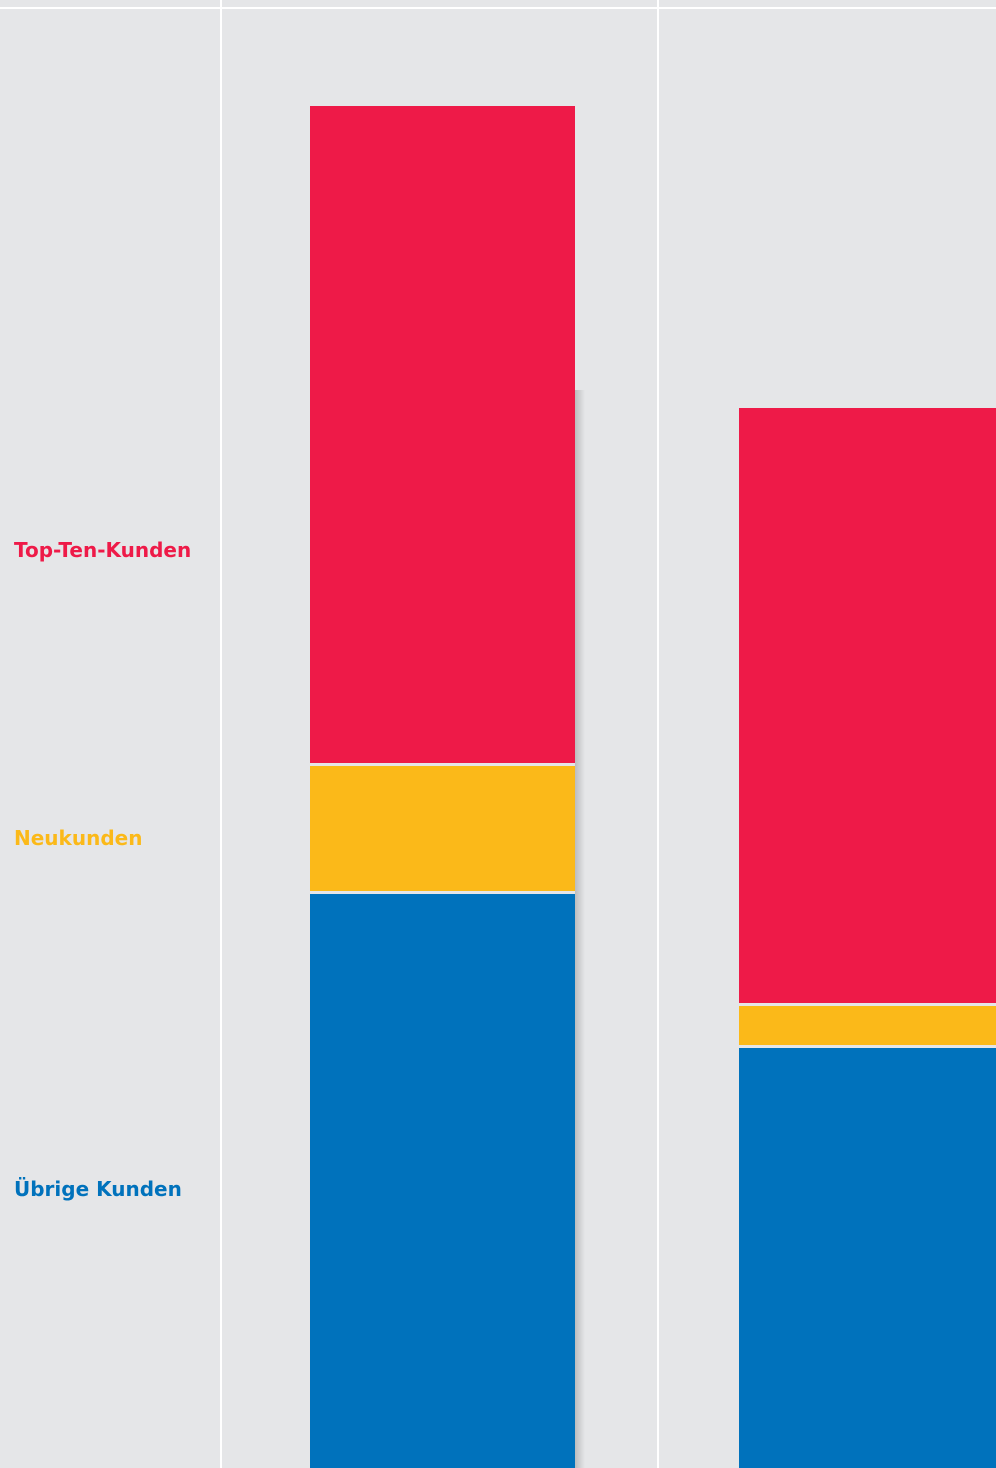 This screenshot has height=1468, width=996. Describe the element at coordinates (580, 929) in the screenshot. I see `bar-shadow` at that location.